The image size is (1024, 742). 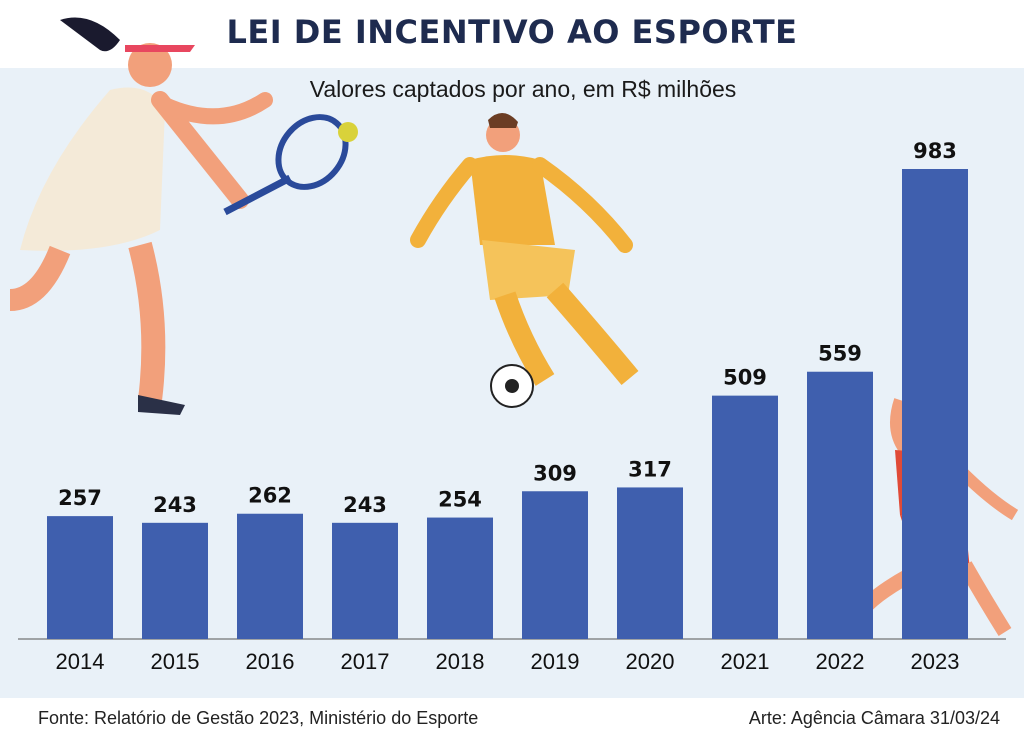 I want to click on bar-2014, so click(x=80, y=577).